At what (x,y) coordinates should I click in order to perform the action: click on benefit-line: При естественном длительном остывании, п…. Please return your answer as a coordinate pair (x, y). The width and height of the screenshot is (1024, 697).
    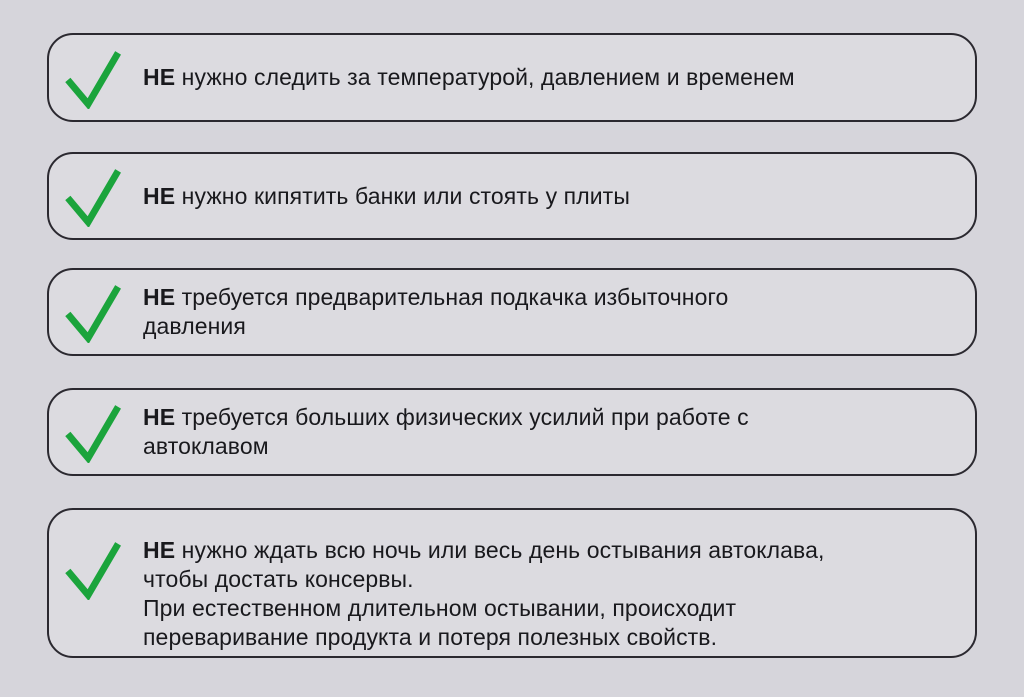
    Looking at the image, I should click on (440, 608).